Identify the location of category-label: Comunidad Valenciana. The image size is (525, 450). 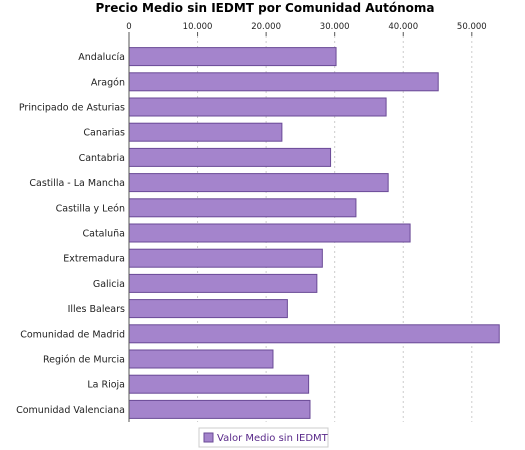
(70, 410).